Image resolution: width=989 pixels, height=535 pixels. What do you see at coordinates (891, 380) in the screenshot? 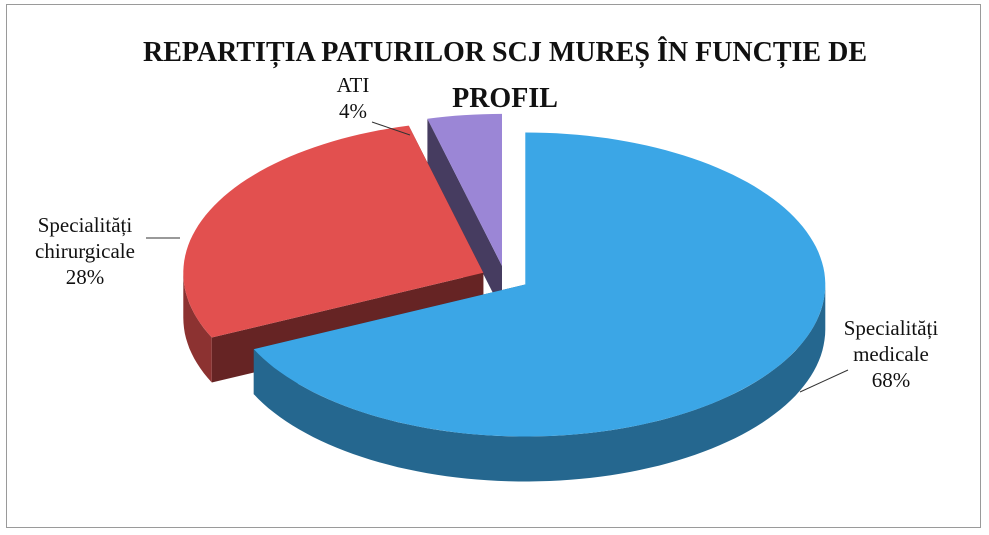
I see `value-label: 68%` at bounding box center [891, 380].